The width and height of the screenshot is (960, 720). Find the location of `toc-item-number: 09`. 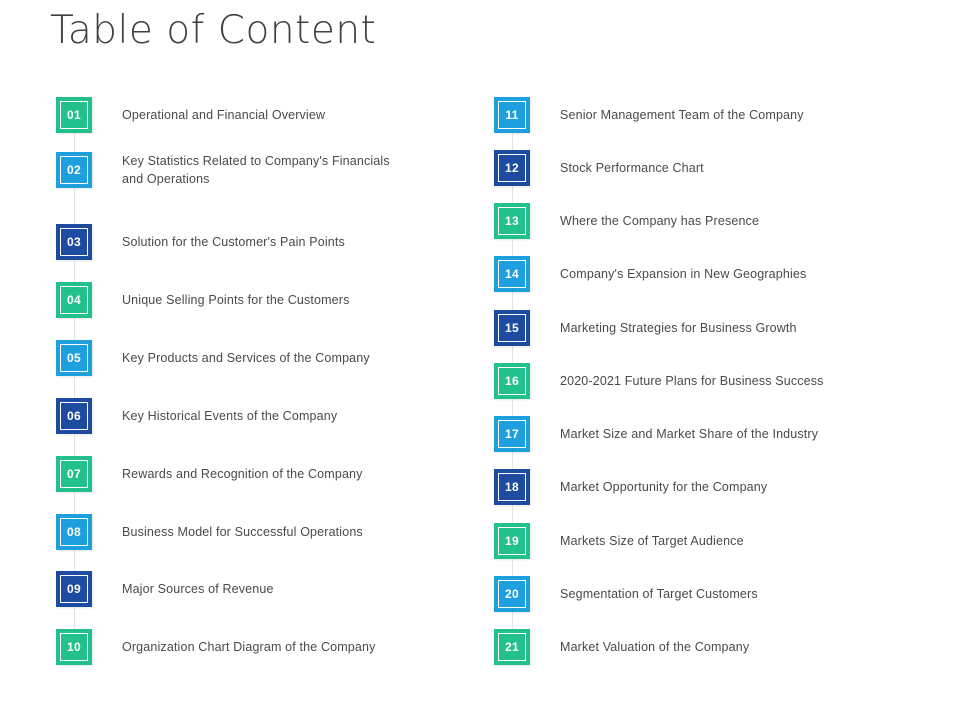

toc-item-number: 09 is located at coordinates (74, 589).